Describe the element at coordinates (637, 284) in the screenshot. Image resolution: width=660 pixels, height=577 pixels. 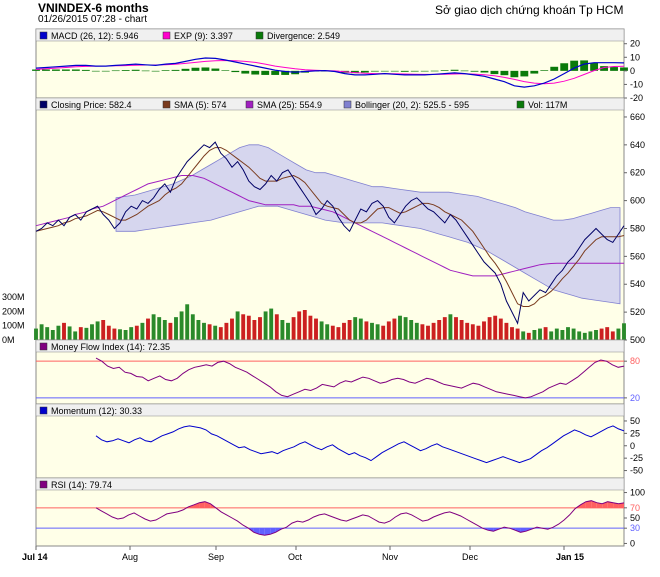
I see `price-axis-tick-label: 540` at that location.